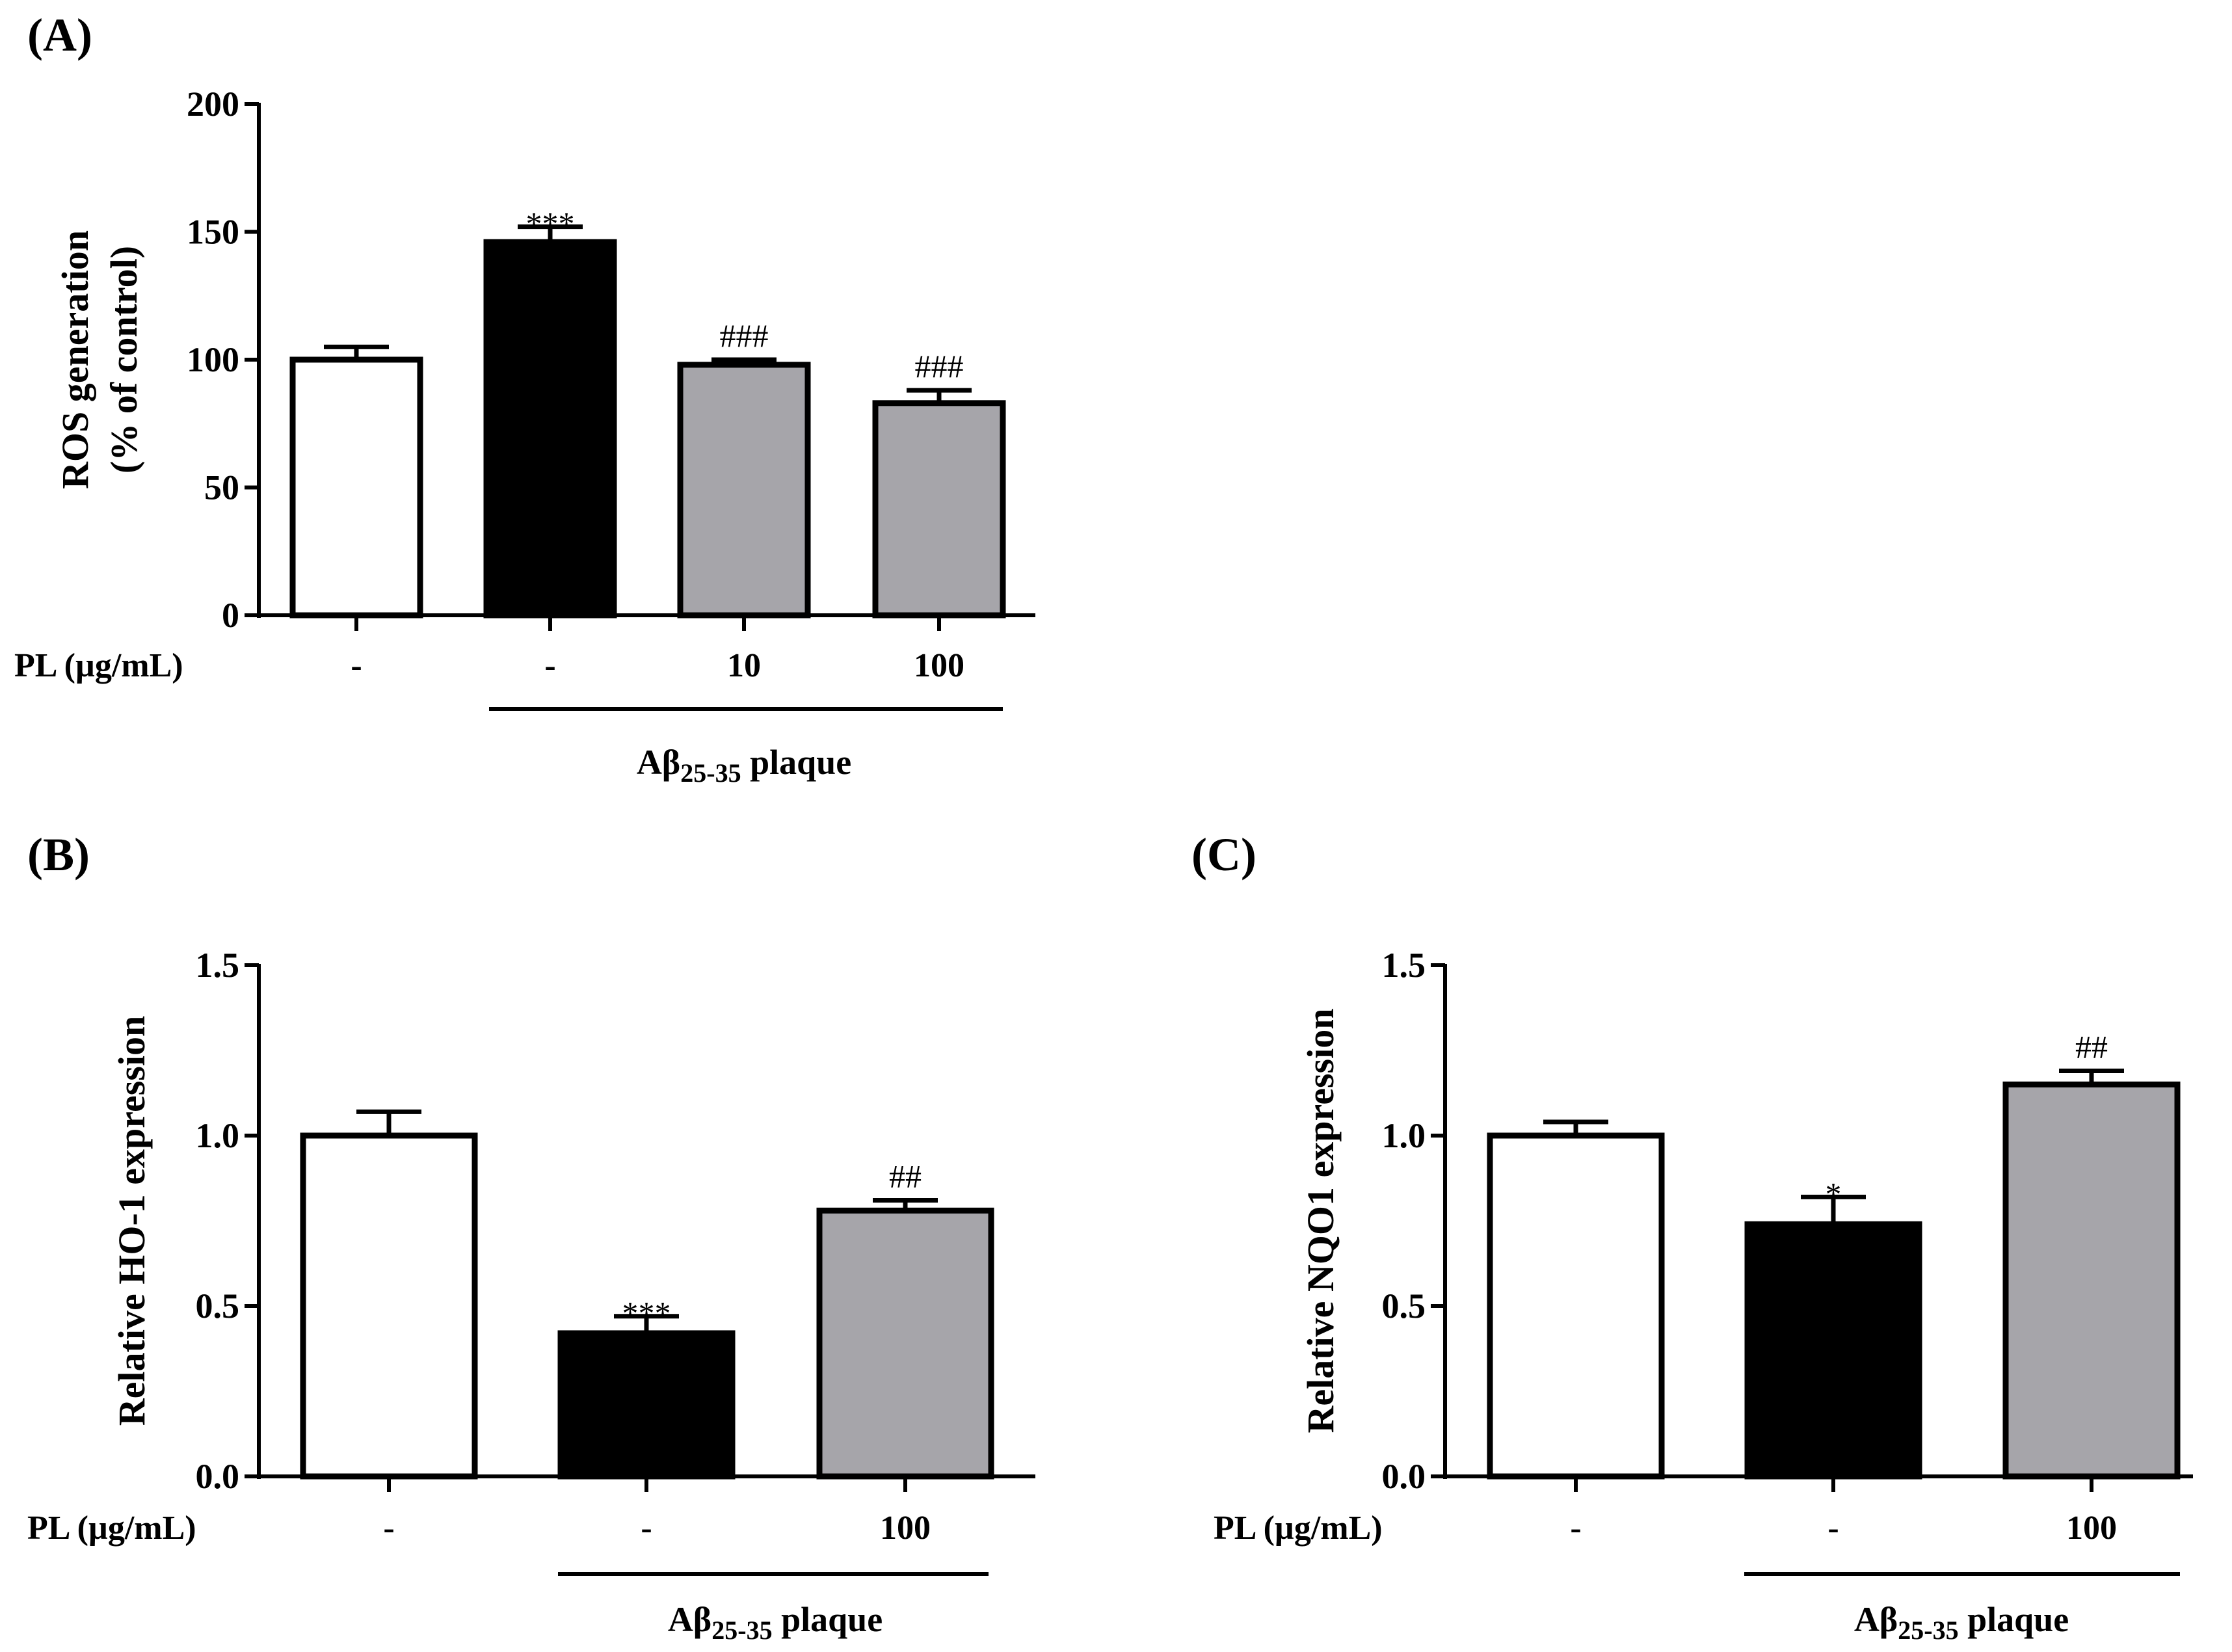  I want to click on y-tick-label: 150, so click(213, 232).